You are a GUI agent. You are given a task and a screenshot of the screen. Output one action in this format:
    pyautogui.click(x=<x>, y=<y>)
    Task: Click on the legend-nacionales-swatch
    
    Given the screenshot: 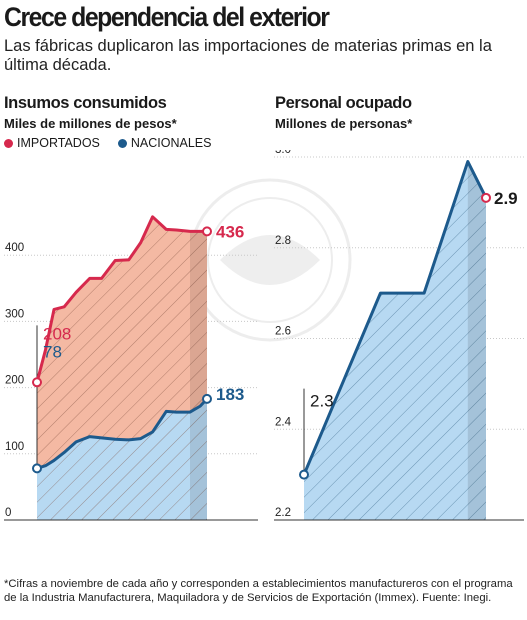 What is the action you would take?
    pyautogui.click(x=122, y=143)
    